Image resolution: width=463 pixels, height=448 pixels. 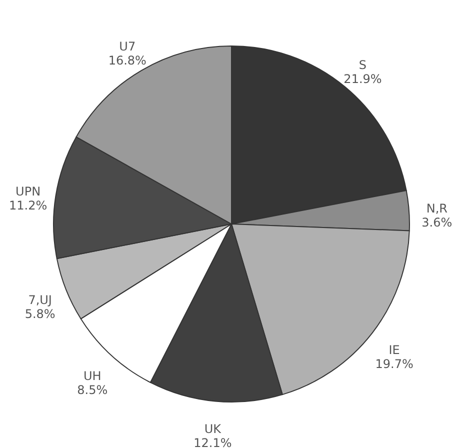 I want to click on data-label: 3.6%, so click(x=437, y=222).